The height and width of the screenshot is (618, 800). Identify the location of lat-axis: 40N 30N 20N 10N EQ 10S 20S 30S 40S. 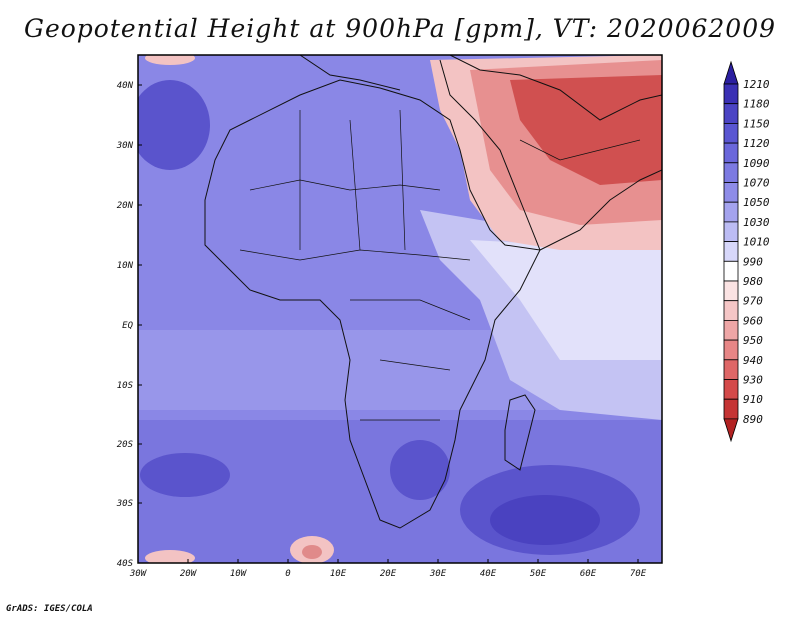
(125, 325).